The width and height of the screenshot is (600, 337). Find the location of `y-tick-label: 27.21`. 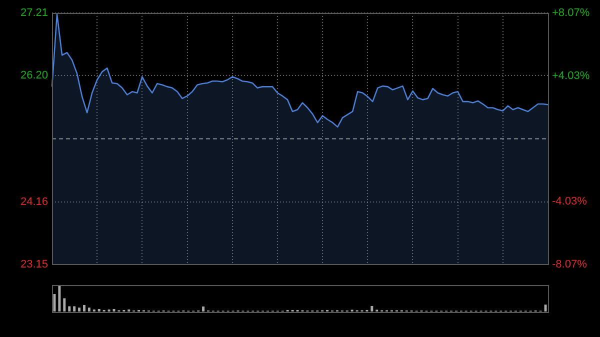

y-tick-label: 27.21 is located at coordinates (34, 13).